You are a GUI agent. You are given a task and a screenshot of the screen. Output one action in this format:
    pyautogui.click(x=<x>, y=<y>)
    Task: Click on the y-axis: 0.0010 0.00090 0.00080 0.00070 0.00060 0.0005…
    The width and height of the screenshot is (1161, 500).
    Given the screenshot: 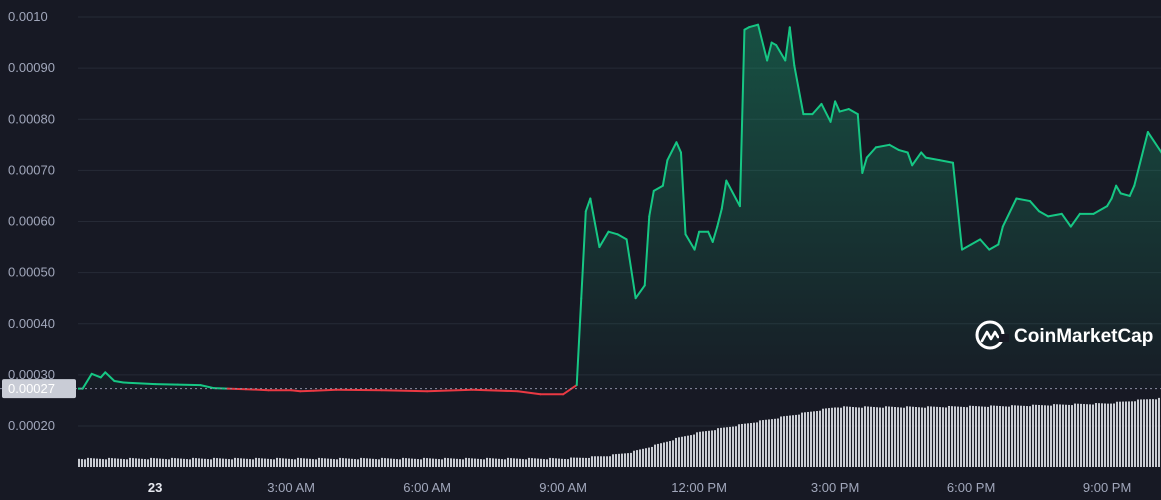 What is the action you would take?
    pyautogui.click(x=31, y=221)
    